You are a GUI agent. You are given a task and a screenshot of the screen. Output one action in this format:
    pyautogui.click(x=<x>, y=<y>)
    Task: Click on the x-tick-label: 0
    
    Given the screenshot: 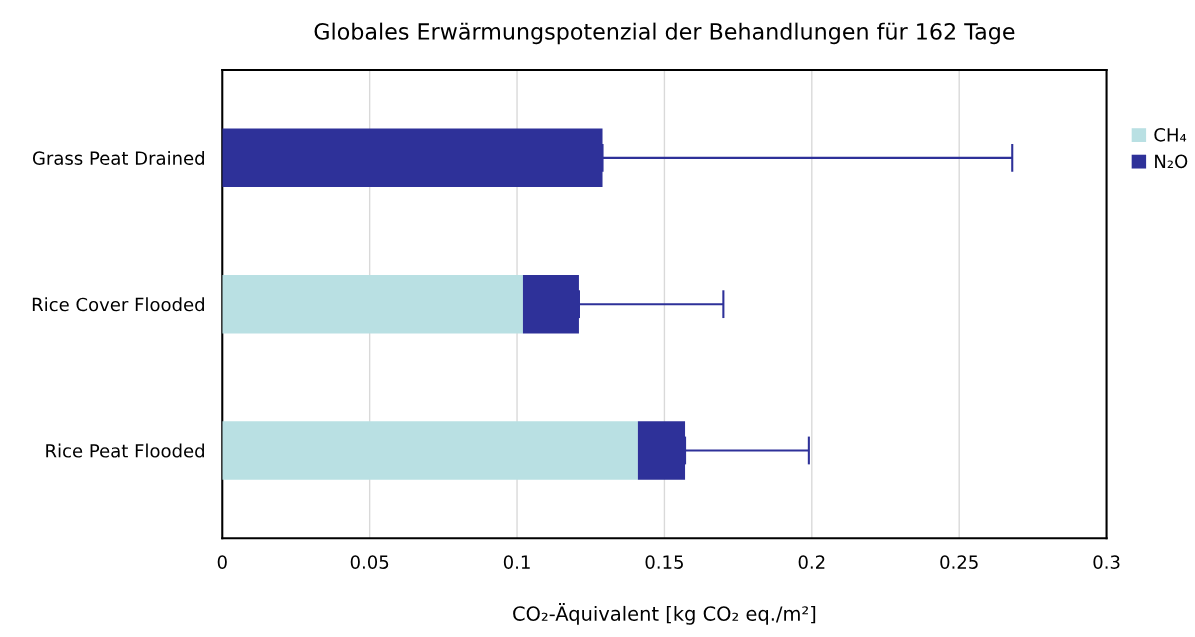 What is the action you would take?
    pyautogui.click(x=222, y=562)
    